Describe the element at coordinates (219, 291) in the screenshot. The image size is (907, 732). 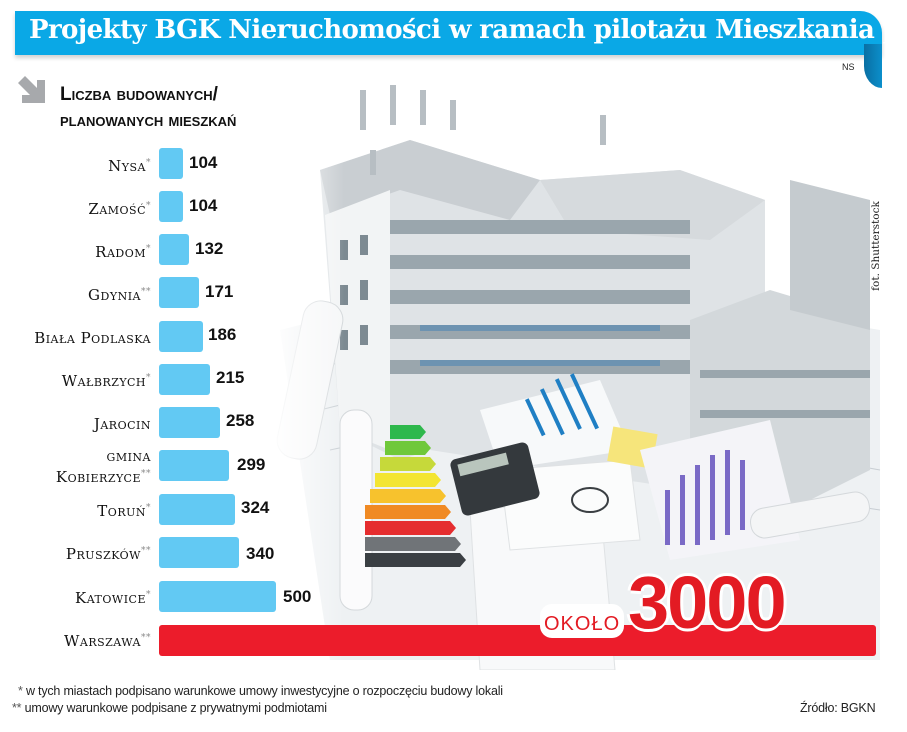
I see `bar-value: 171` at that location.